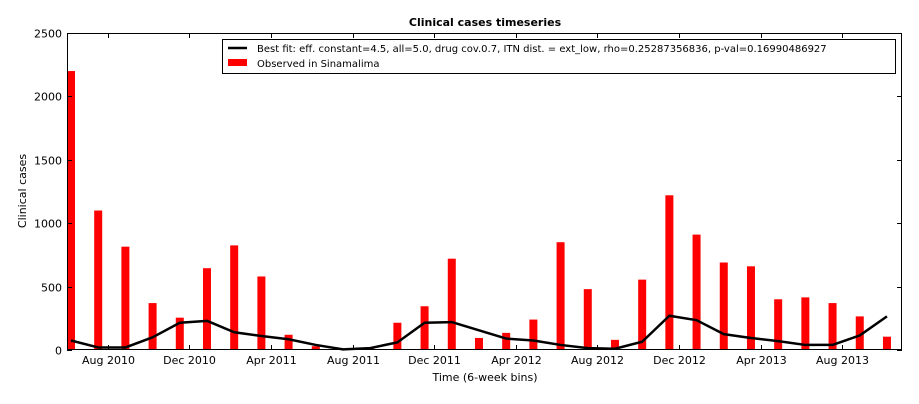  I want to click on x-tick-label-6: Aug 2012, so click(597, 360).